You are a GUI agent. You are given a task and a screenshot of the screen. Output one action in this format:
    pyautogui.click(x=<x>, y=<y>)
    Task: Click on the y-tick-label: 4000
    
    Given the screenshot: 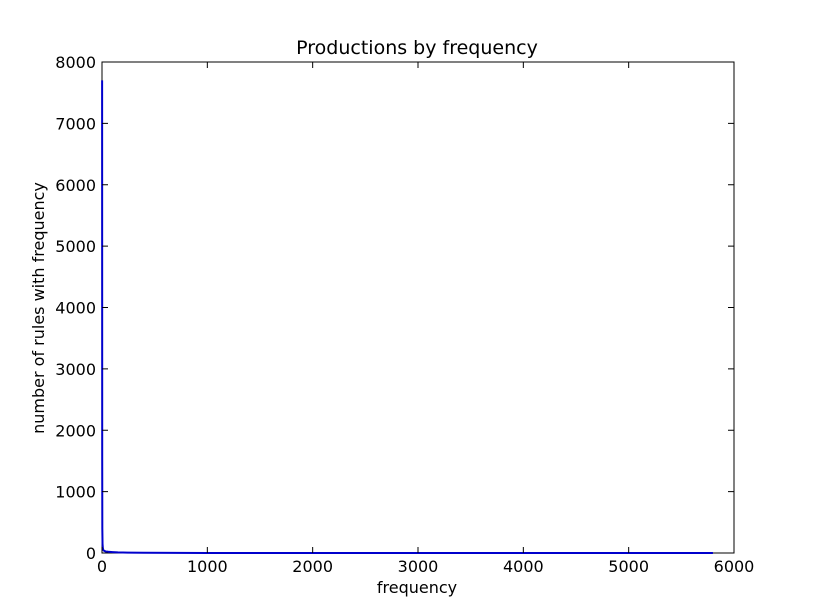 What is the action you would take?
    pyautogui.click(x=75, y=308)
    